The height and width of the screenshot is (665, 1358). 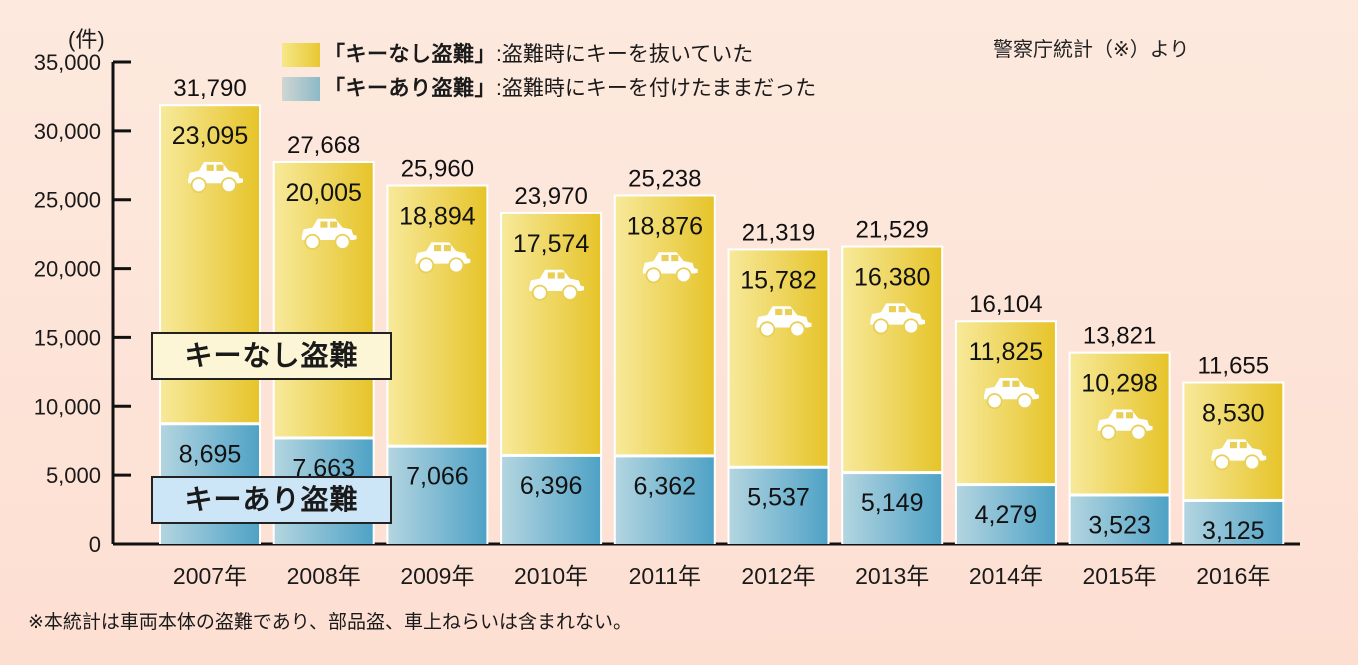 I want to click on y-tick-label: 30,000, so click(x=67, y=131).